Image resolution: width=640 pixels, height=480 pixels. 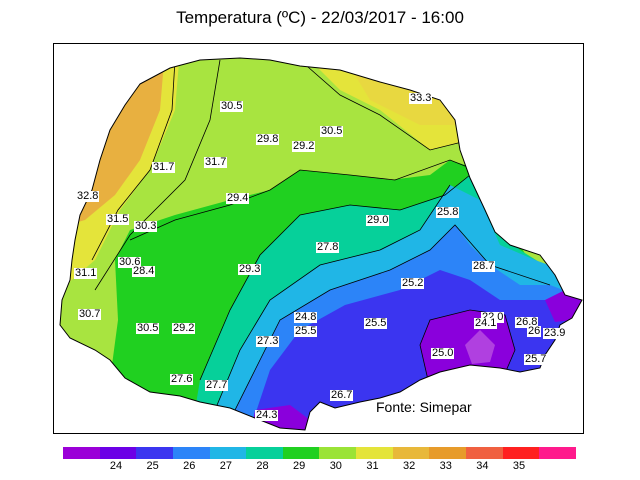 I want to click on color-scale-tick-label: 30, so click(x=335, y=466).